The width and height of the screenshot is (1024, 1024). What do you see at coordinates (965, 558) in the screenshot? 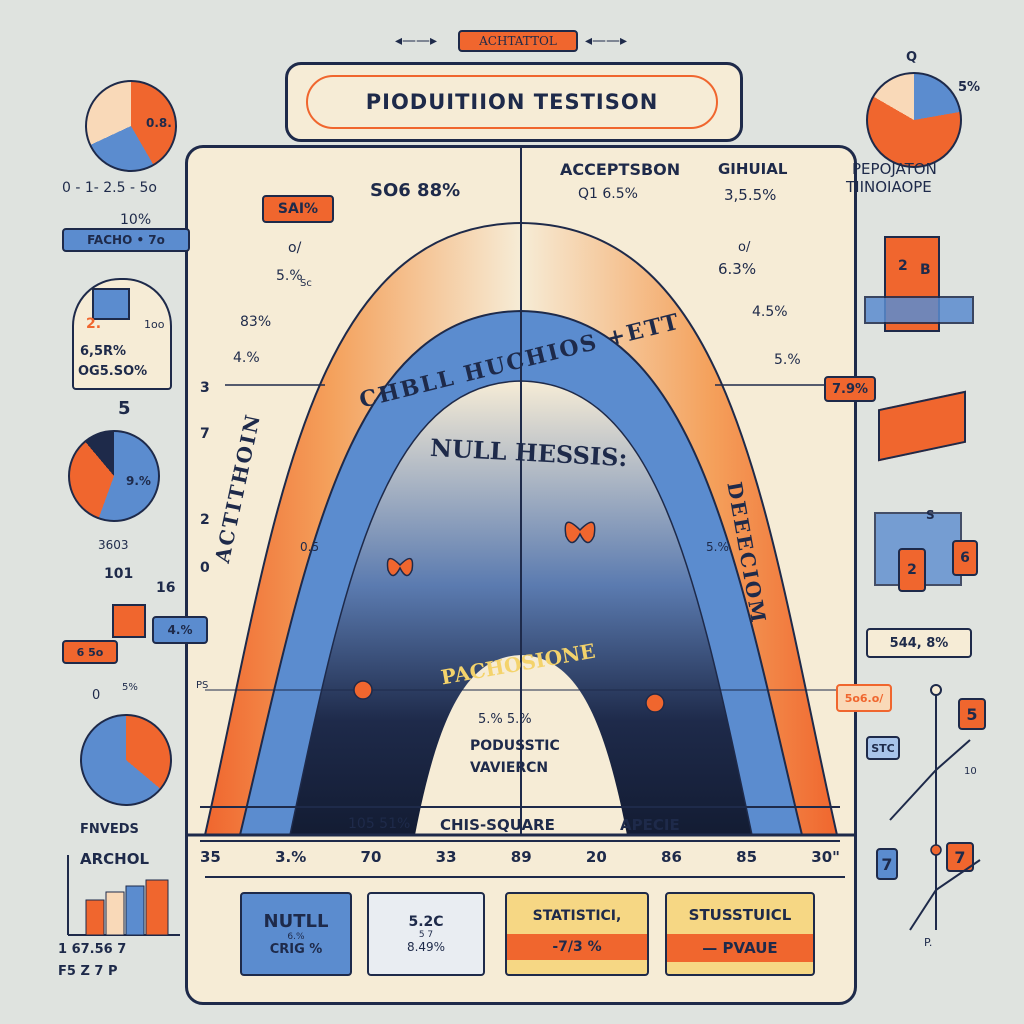
I see `n-label-2: 6` at bounding box center [965, 558].